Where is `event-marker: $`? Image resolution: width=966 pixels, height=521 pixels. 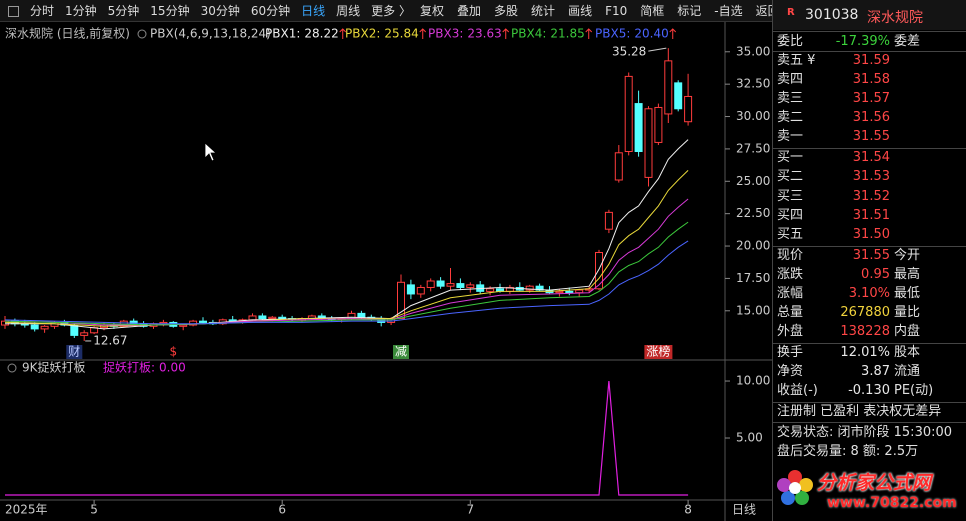 event-marker: $ is located at coordinates (173, 352).